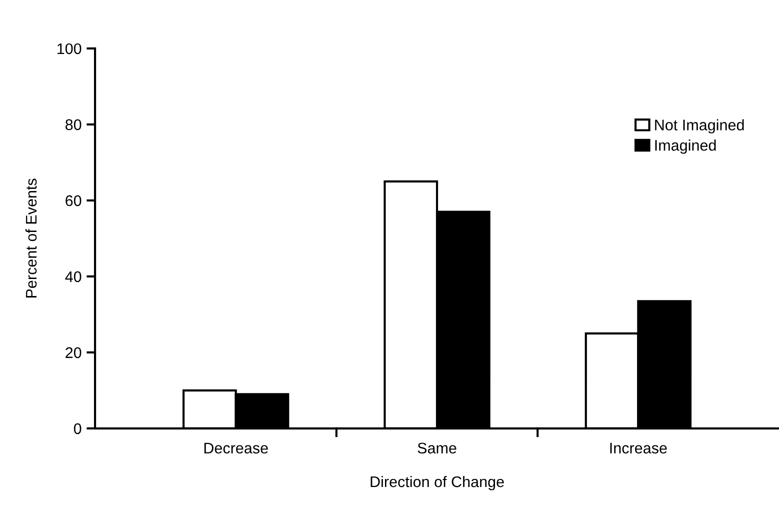 This screenshot has height=510, width=779. I want to click on x-tick-label: Decrease, so click(236, 448).